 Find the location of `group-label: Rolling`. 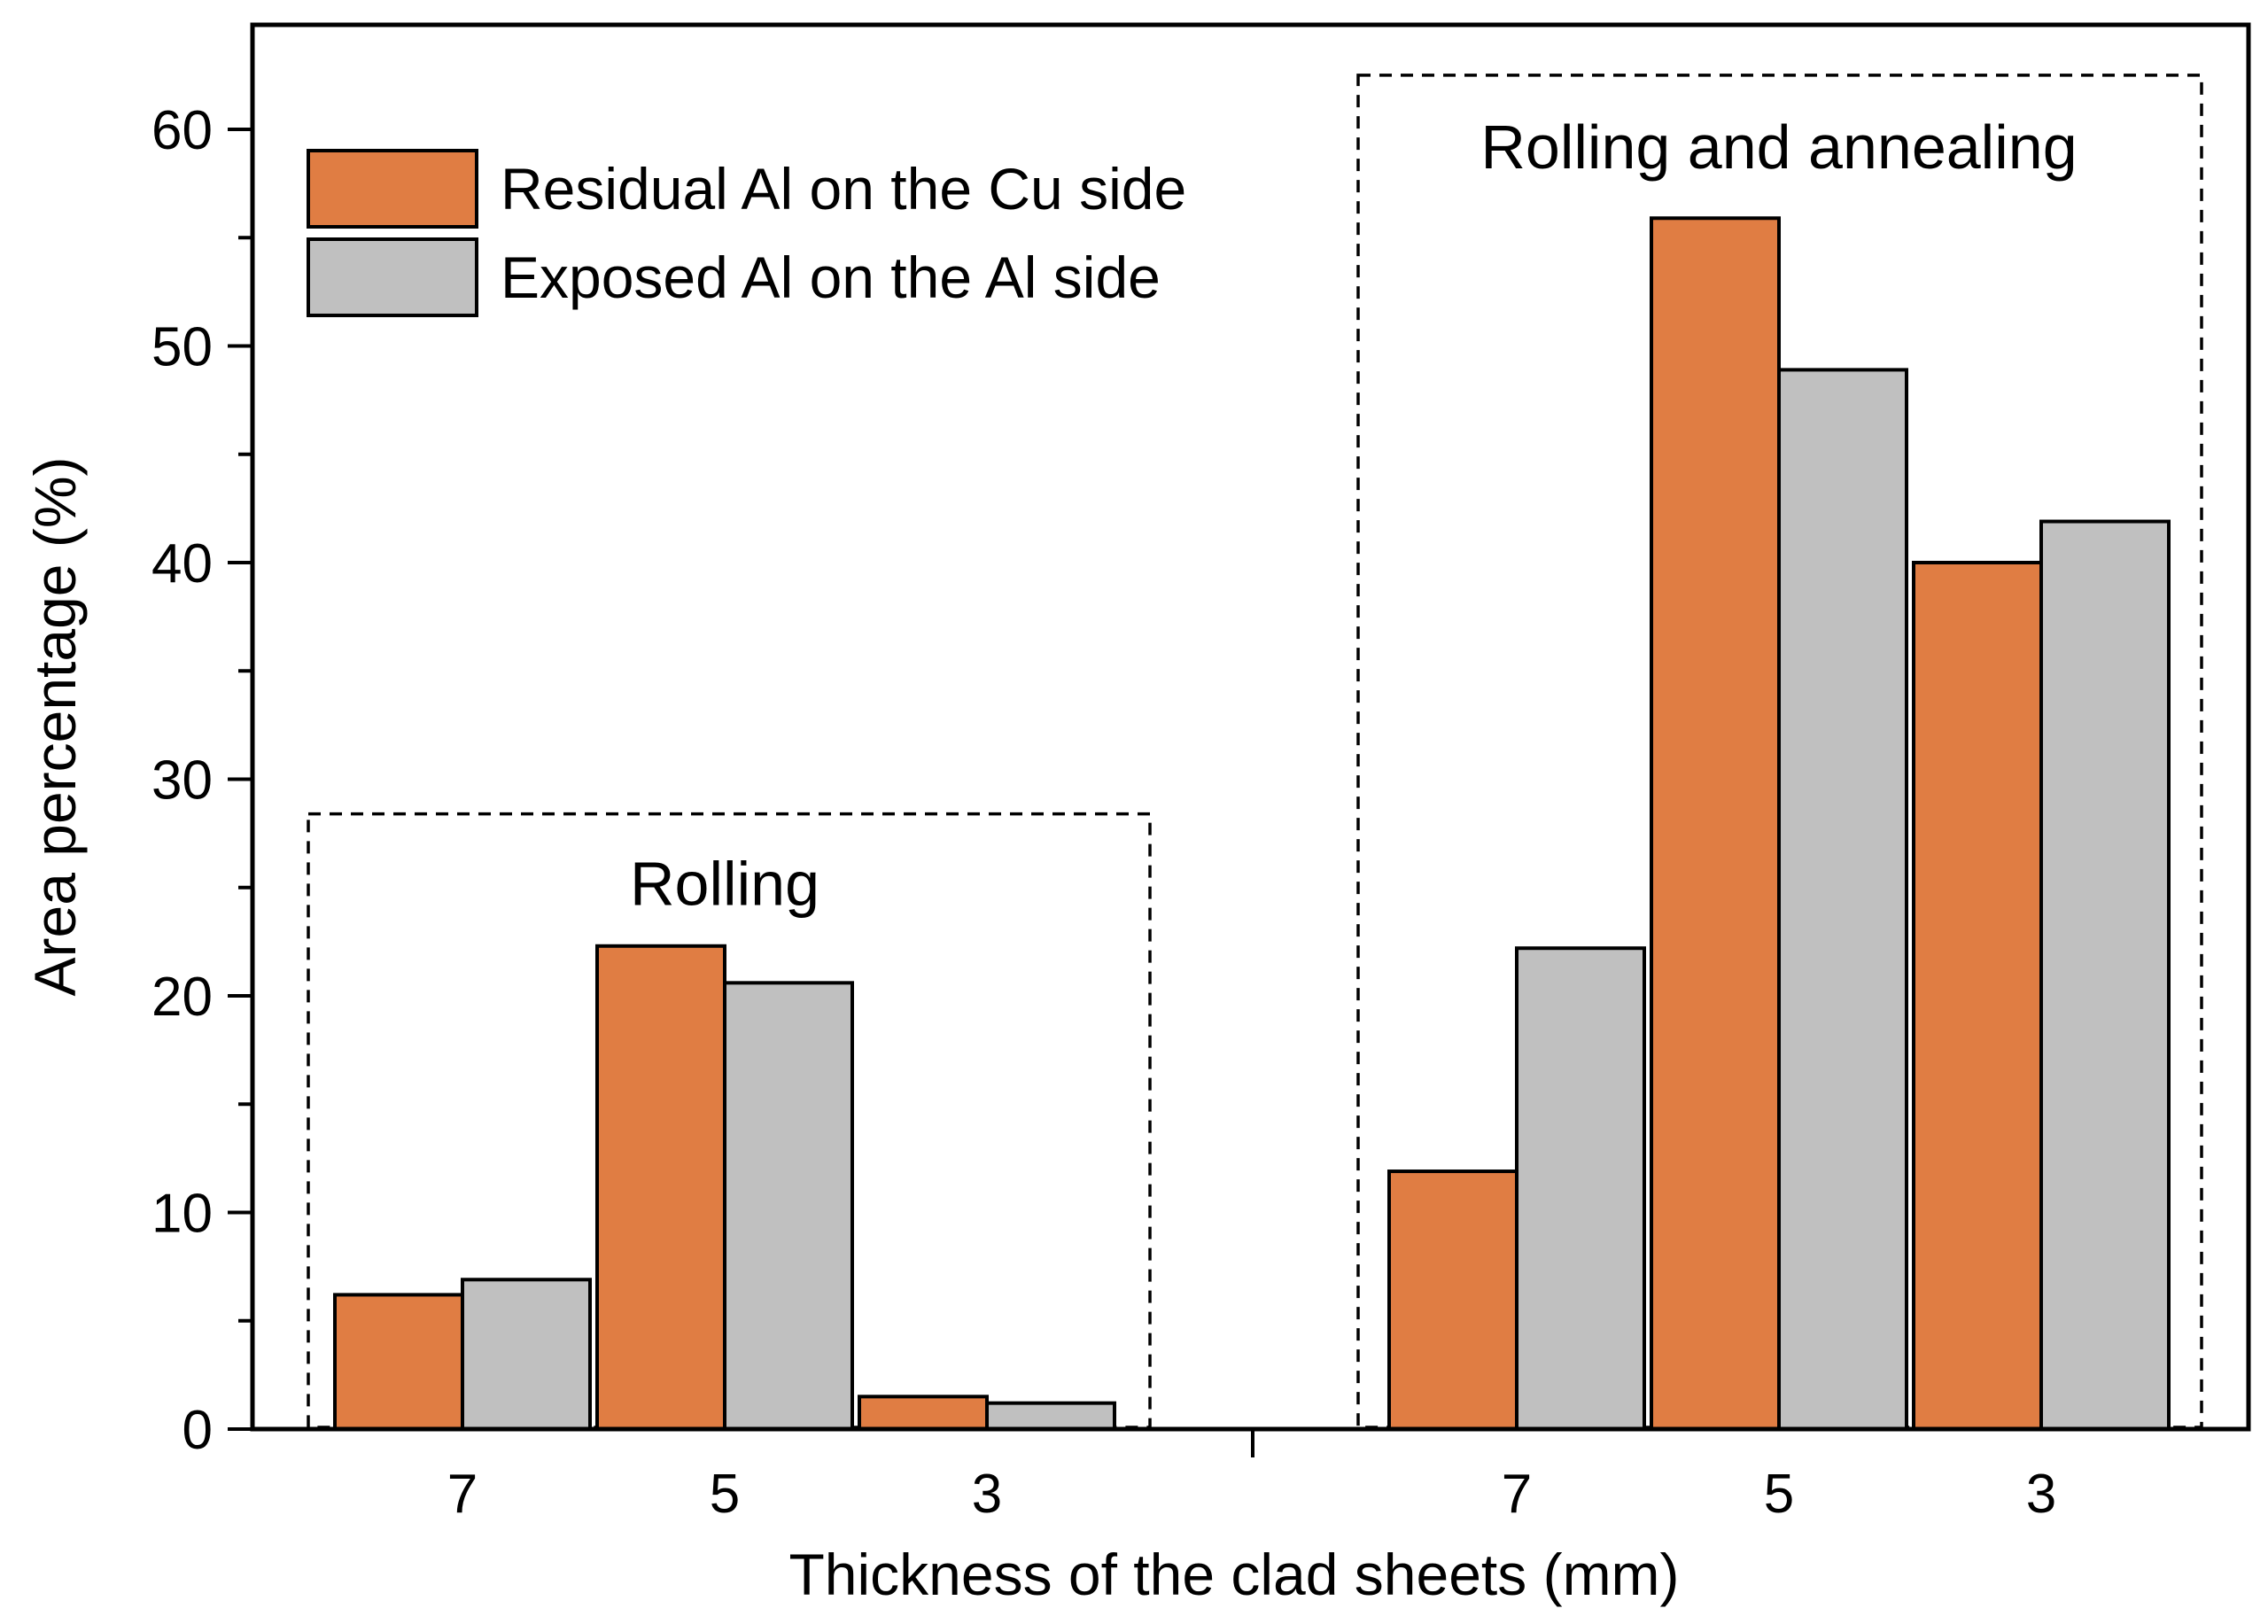

group-label: Rolling is located at coordinates (724, 884).